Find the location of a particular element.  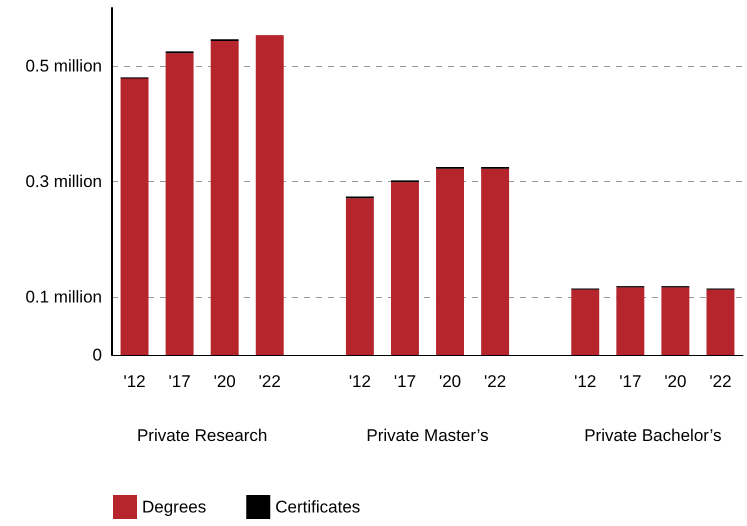

y-tick-label: 0.1 million is located at coordinates (63, 297).